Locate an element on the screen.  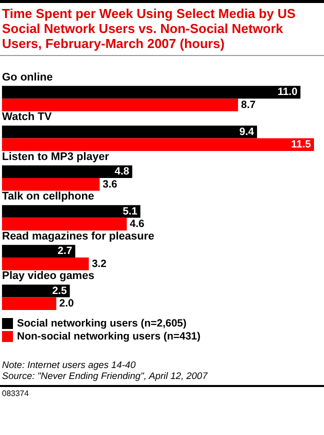
source-note: Source: "Never Ending Friending", April 12, 2007 is located at coordinates (105, 376).